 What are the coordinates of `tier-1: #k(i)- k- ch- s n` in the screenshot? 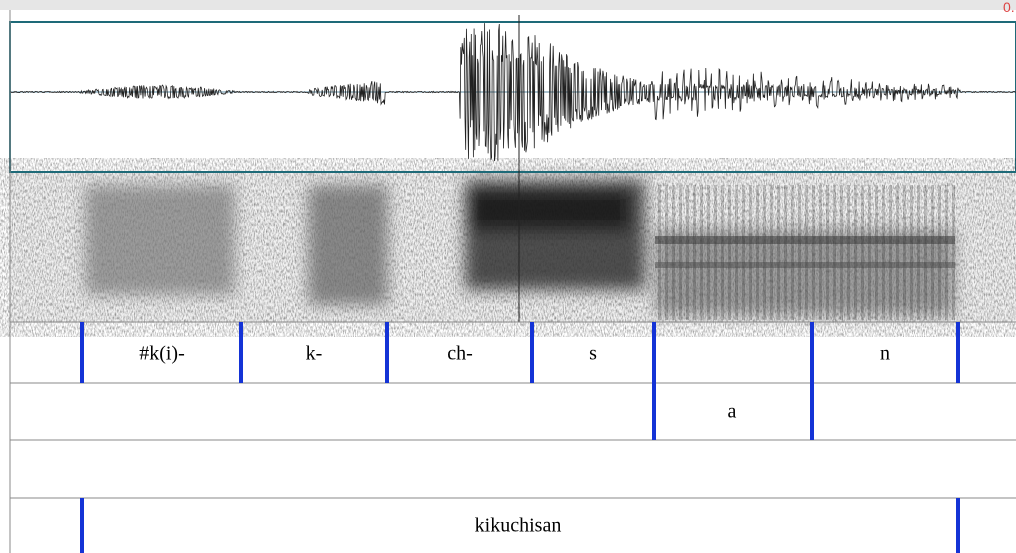 It's located at (520, 352).